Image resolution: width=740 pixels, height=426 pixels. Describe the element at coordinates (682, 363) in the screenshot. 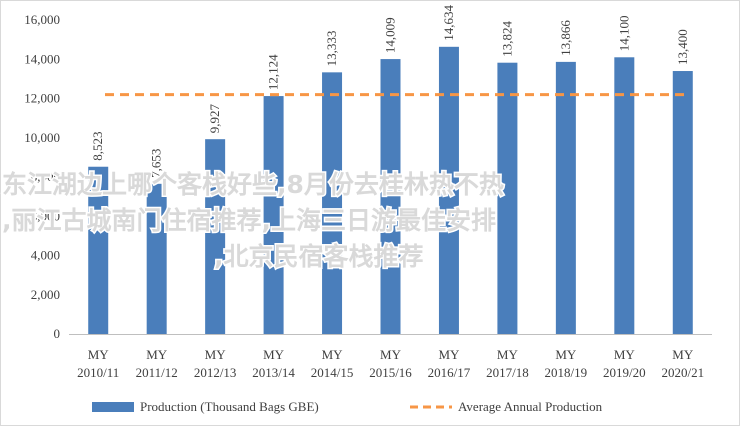

I see `x-tick-label: MY 2020/21` at that location.